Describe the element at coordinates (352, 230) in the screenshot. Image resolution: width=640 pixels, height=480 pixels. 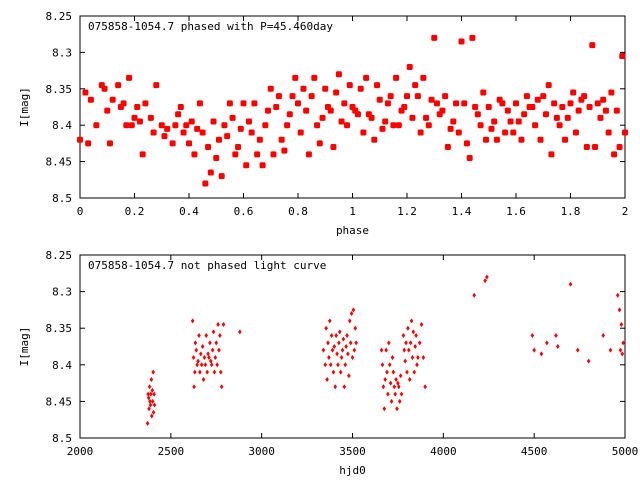
I see `phased-x-axis-label: phase` at that location.